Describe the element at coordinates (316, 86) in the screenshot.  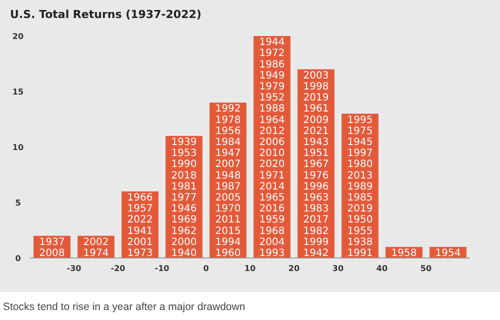
I see `annotation: 1998` at that location.